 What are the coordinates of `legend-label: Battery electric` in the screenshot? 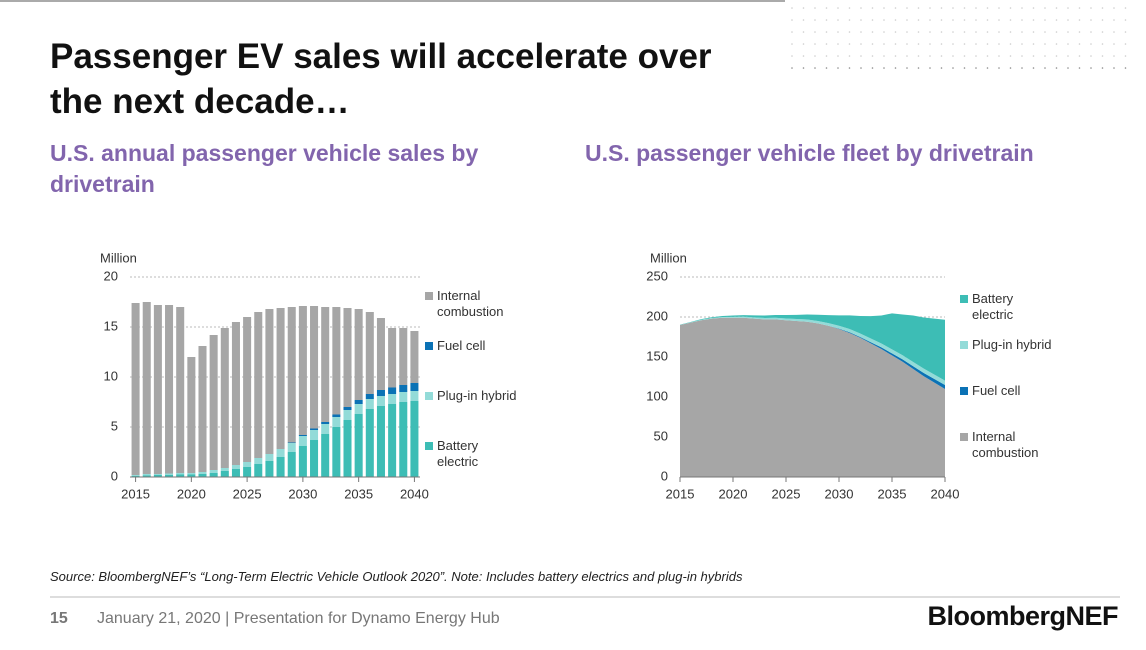 It's located at (993, 306).